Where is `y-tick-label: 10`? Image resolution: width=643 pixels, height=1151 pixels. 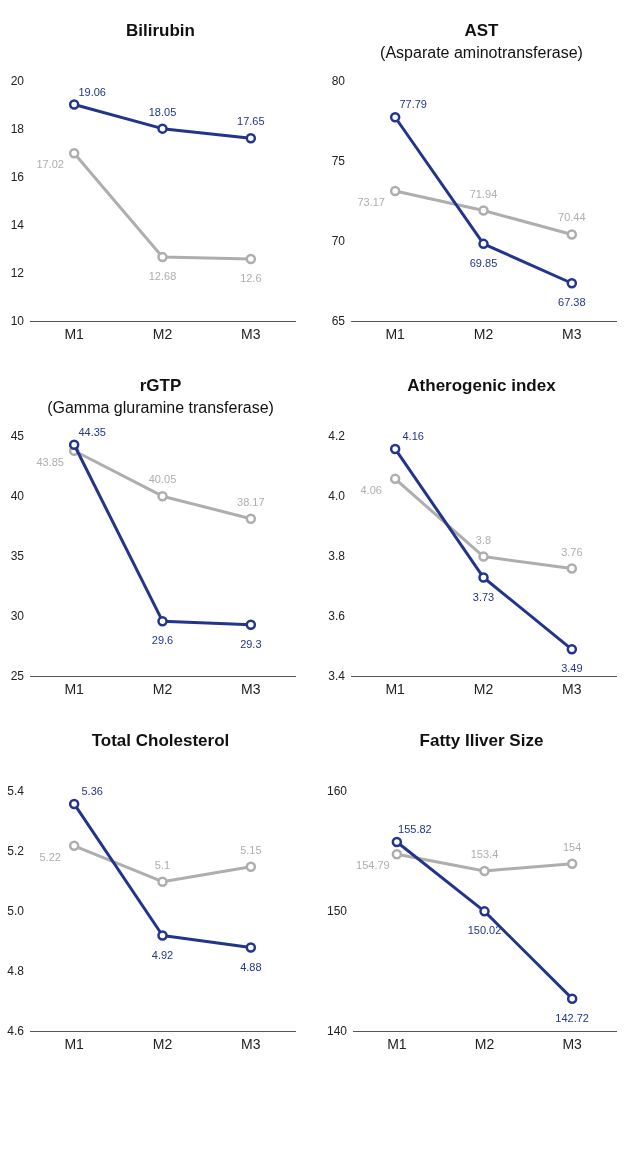 y-tick-label: 10 is located at coordinates (17, 320).